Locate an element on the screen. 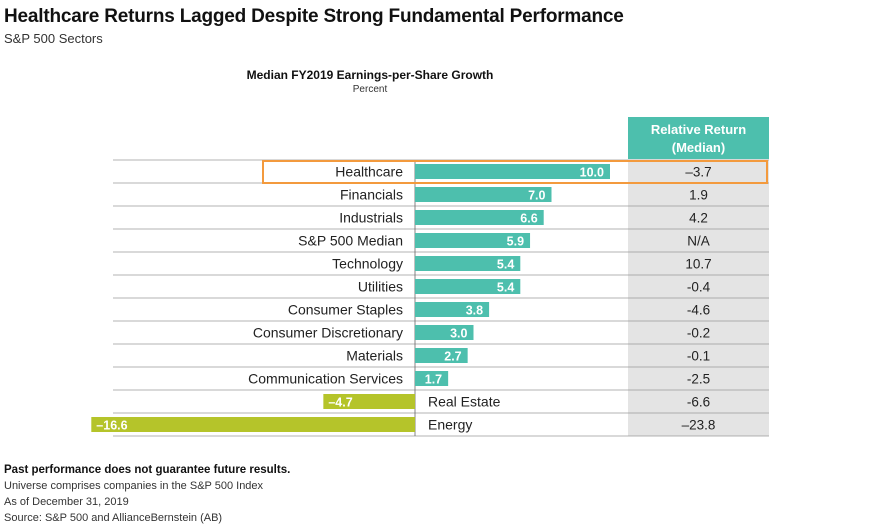  bar-real-estate is located at coordinates (369, 401).